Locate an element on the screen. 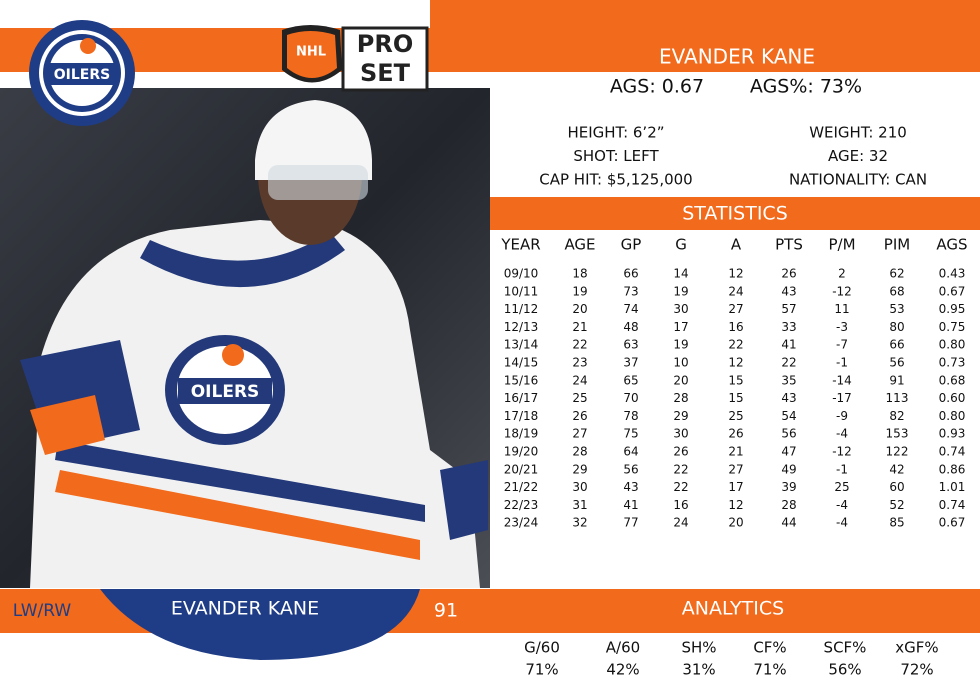  analytics-label: A/60 is located at coordinates (623, 648).